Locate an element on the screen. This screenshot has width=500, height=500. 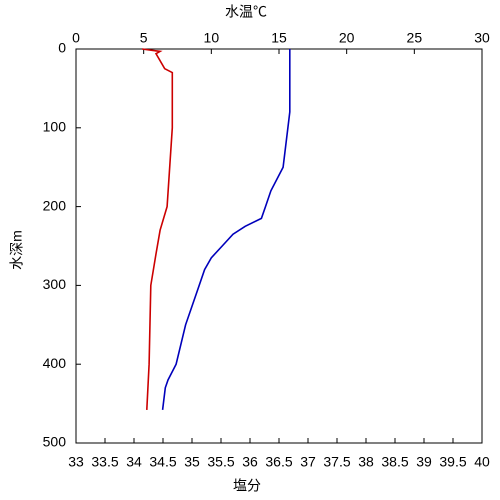
x-bottom-tick-label: 36 is located at coordinates (250, 462).